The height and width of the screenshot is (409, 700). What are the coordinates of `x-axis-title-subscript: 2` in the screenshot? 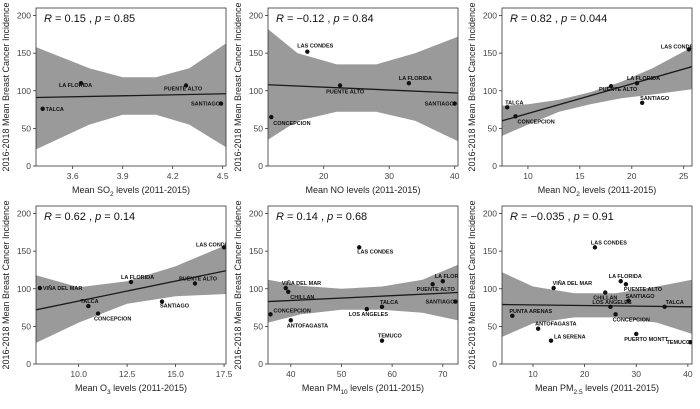 It's located at (112, 194).